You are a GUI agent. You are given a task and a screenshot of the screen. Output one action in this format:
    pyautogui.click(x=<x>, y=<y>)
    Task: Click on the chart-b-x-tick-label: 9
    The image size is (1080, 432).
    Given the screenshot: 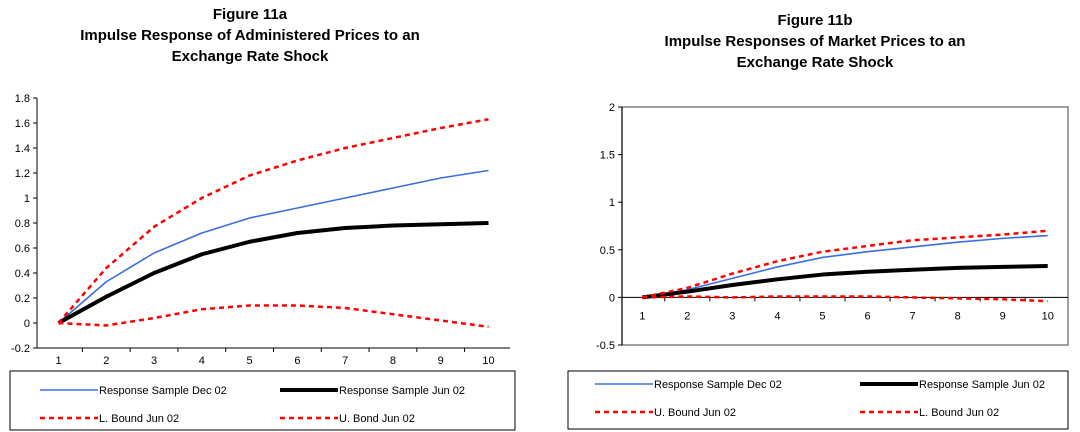 What is the action you would take?
    pyautogui.click(x=1003, y=316)
    